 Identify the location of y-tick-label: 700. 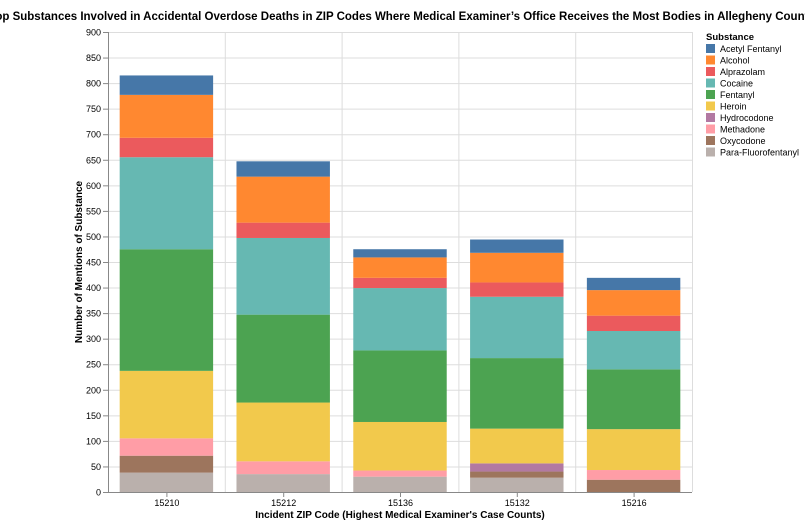
(93, 135).